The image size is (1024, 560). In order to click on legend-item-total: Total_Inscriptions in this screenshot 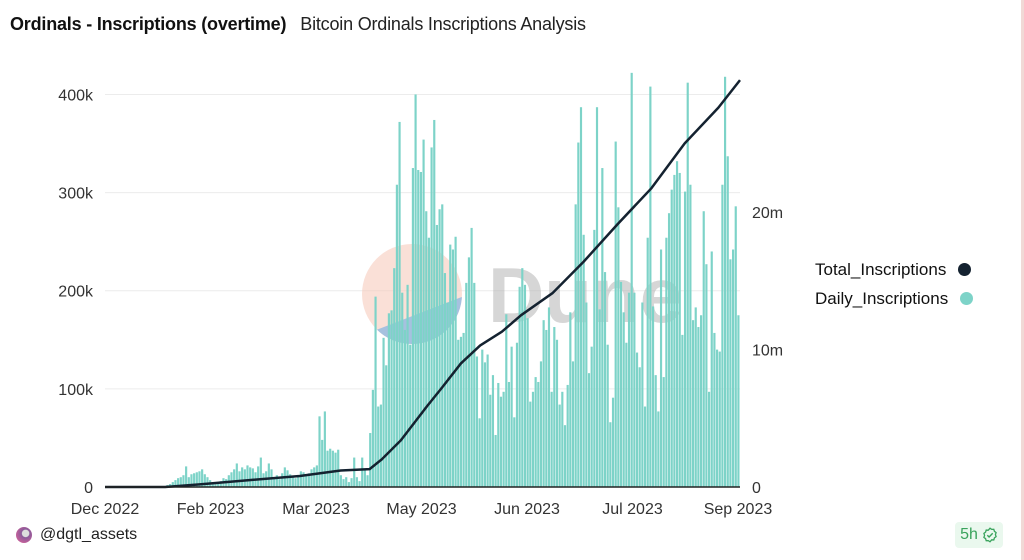, I will do `click(894, 269)`.